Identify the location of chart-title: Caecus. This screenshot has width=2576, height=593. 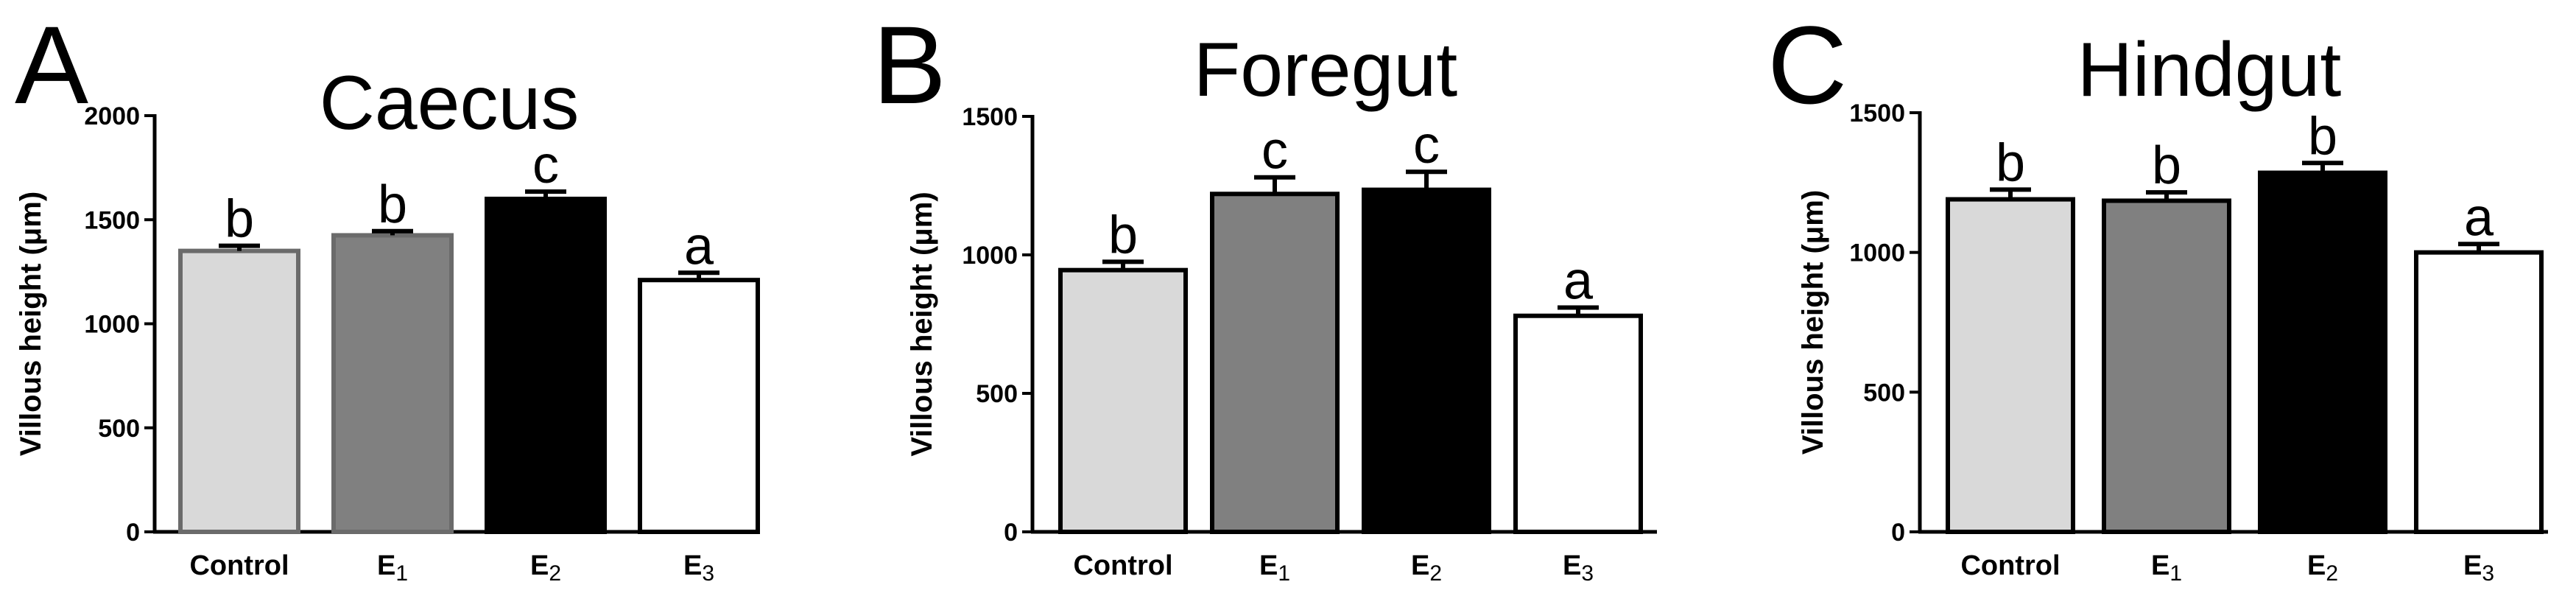
(450, 103).